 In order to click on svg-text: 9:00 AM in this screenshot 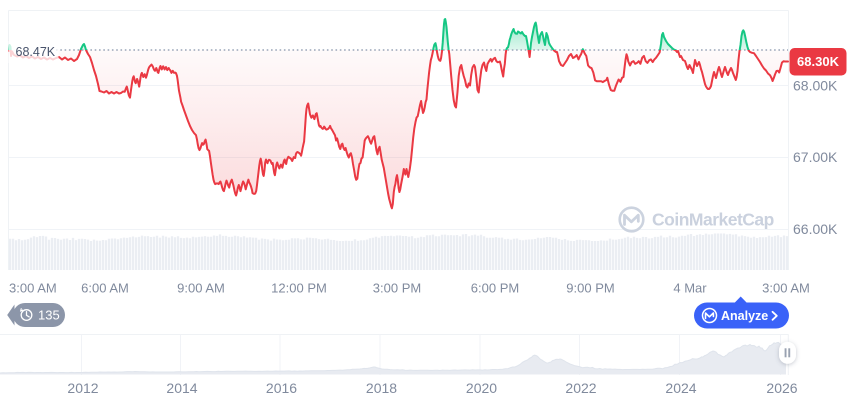, I will do `click(201, 288)`.